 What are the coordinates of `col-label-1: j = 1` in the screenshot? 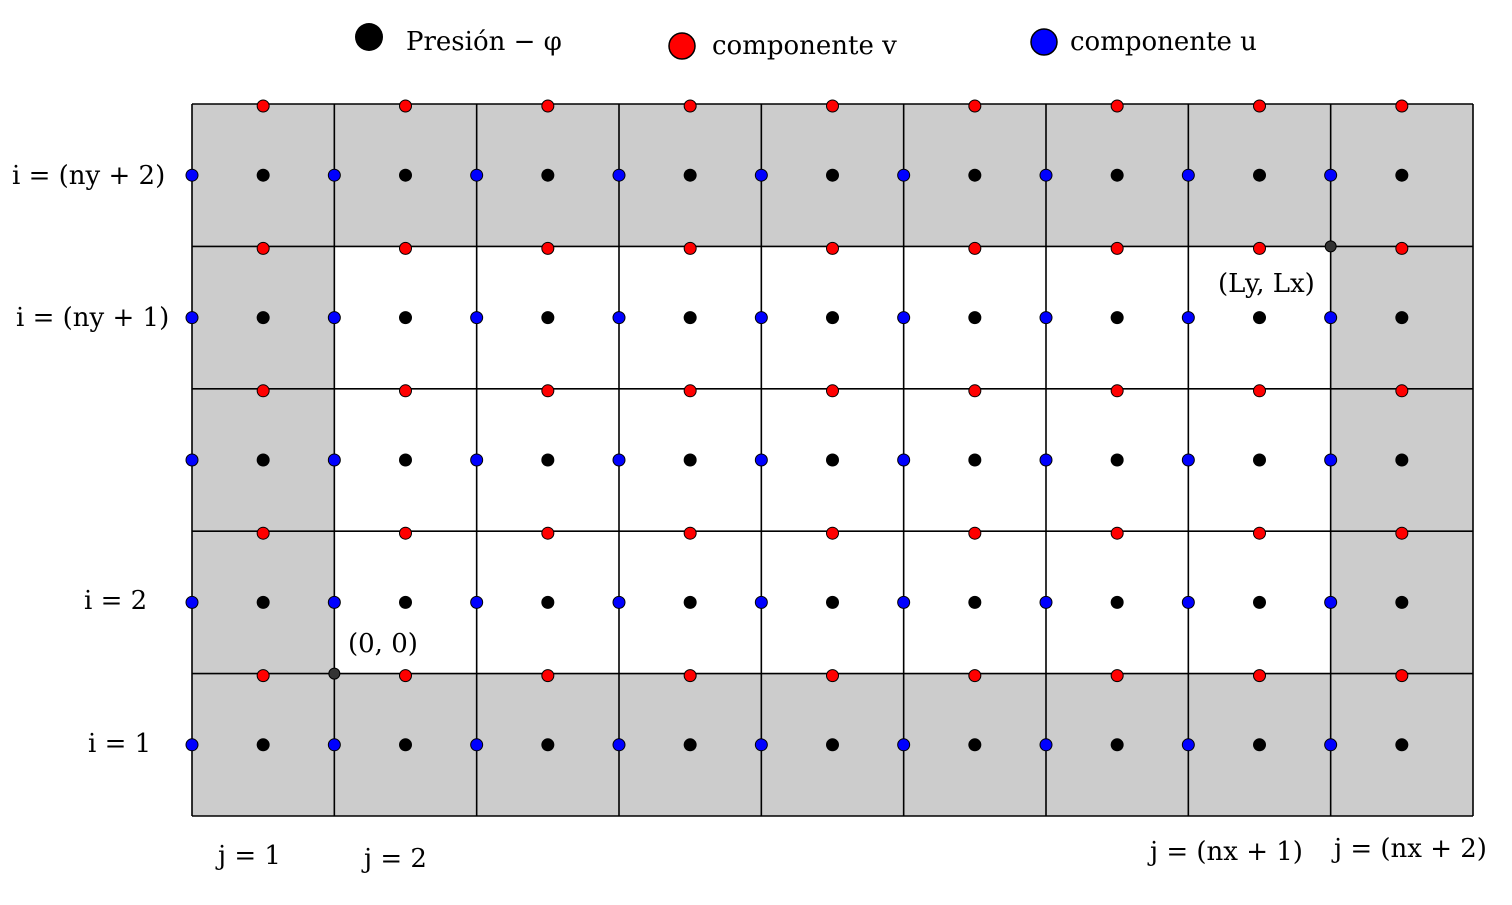 It's located at (248, 856).